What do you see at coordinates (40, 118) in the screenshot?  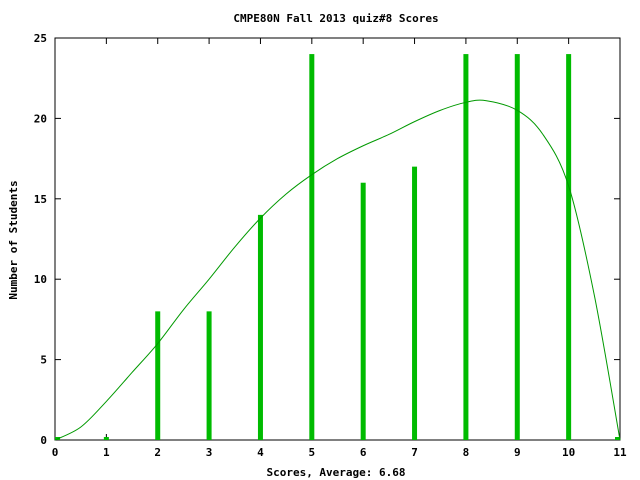 I see `y-tick-label: 20` at bounding box center [40, 118].